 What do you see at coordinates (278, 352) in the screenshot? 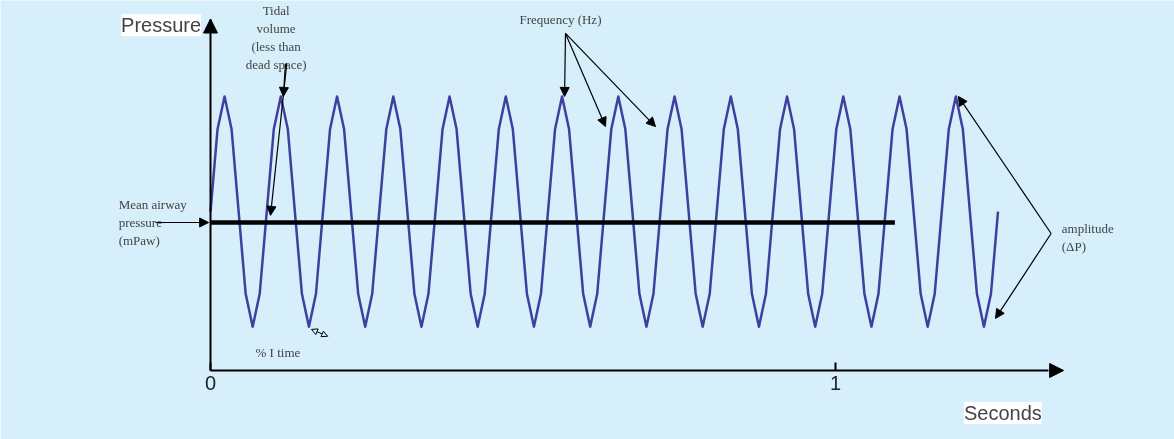
I see `annotation: % I time` at bounding box center [278, 352].